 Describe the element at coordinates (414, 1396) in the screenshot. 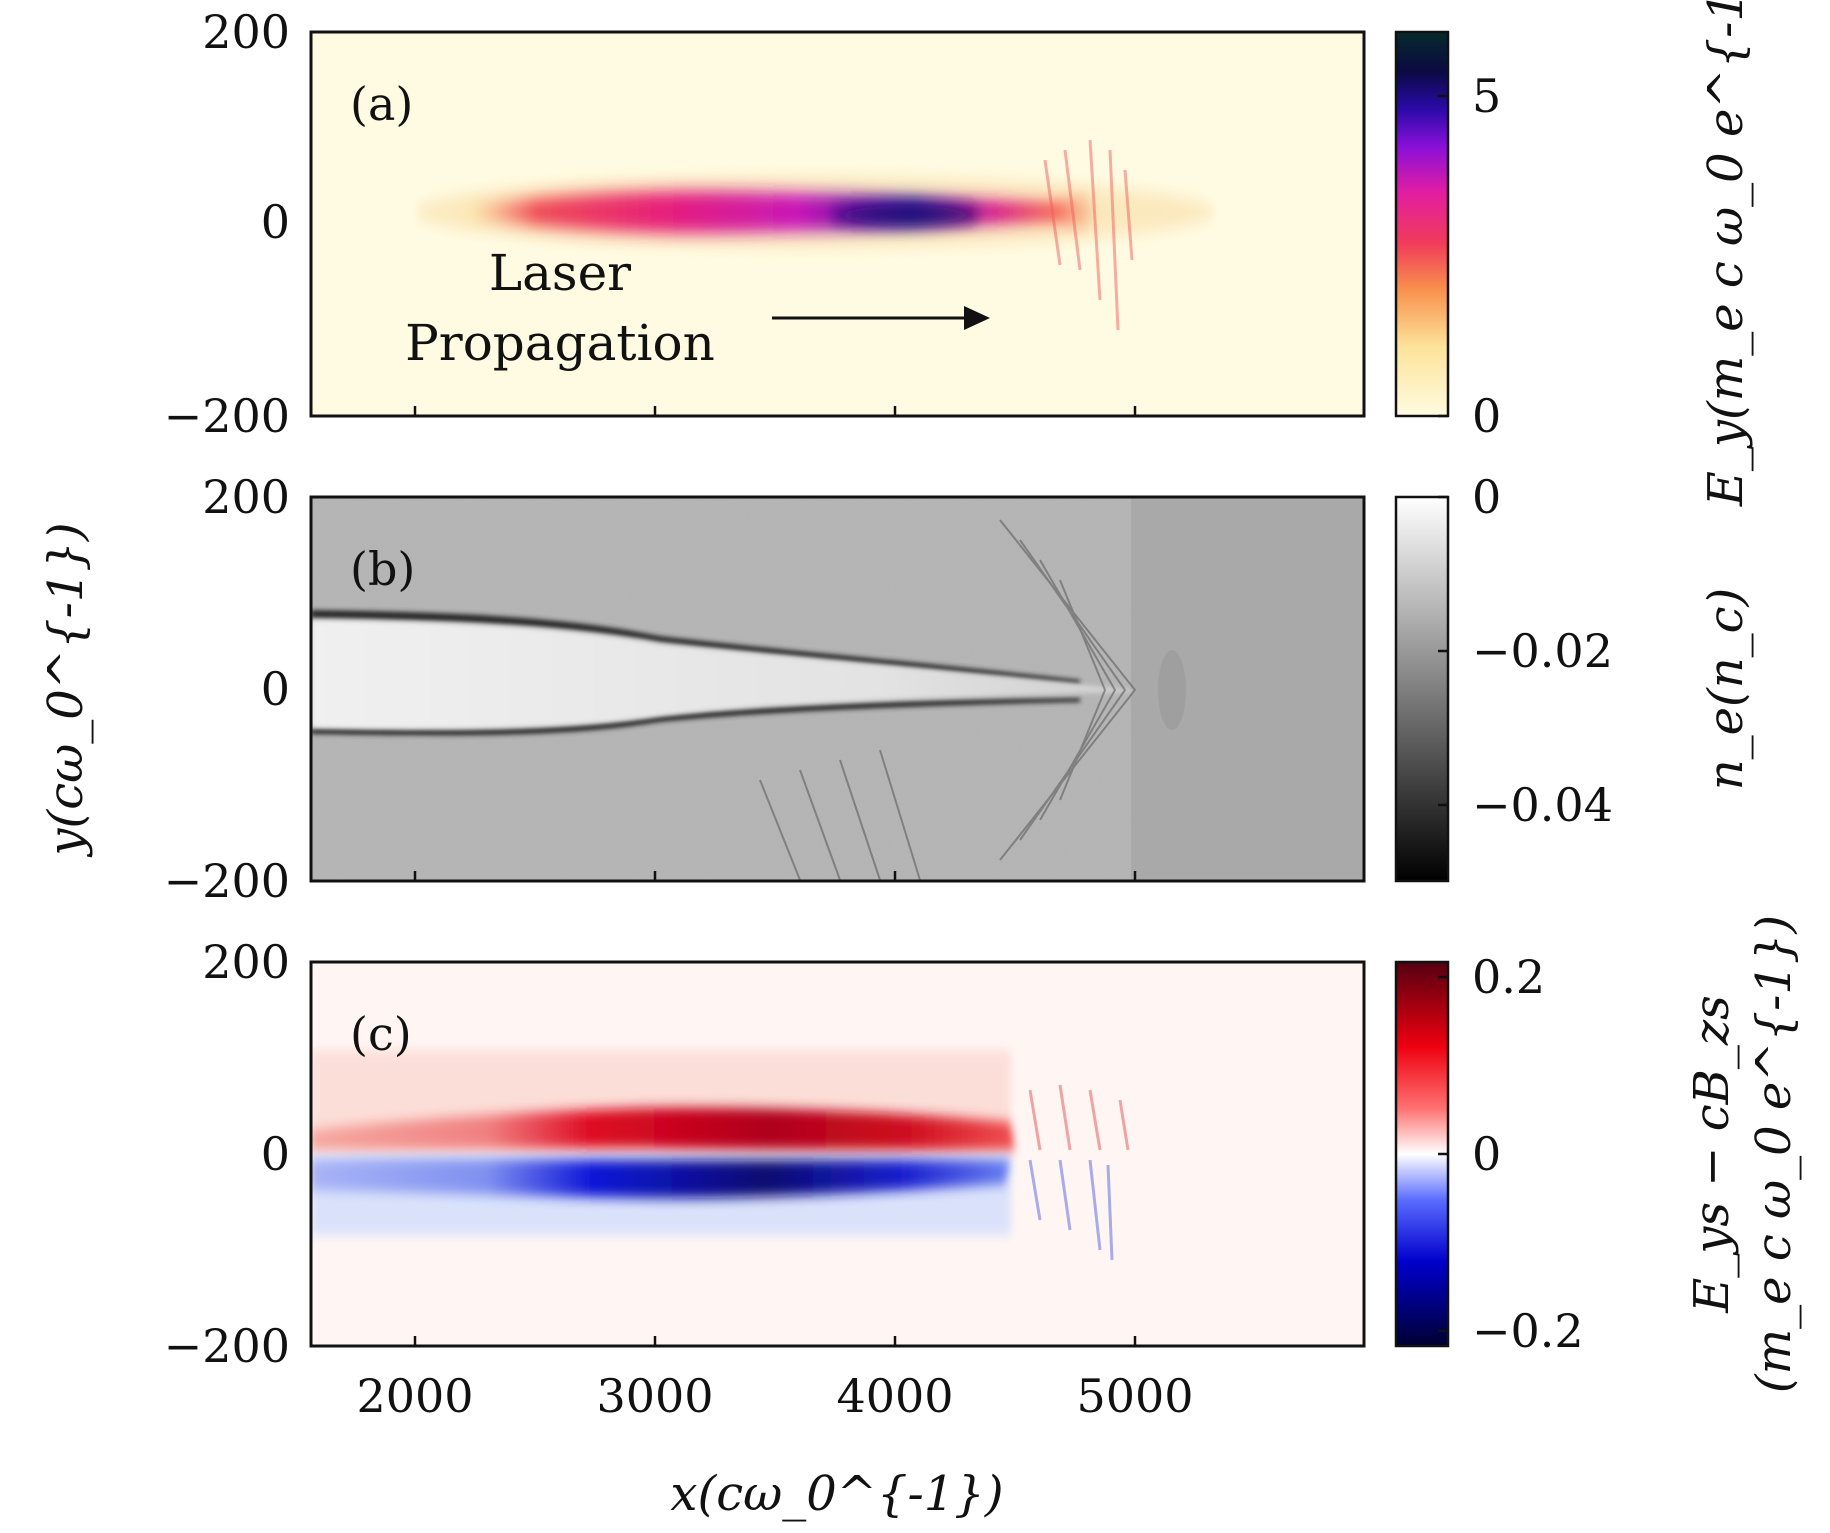

I see `xtick-2000: 2000` at that location.